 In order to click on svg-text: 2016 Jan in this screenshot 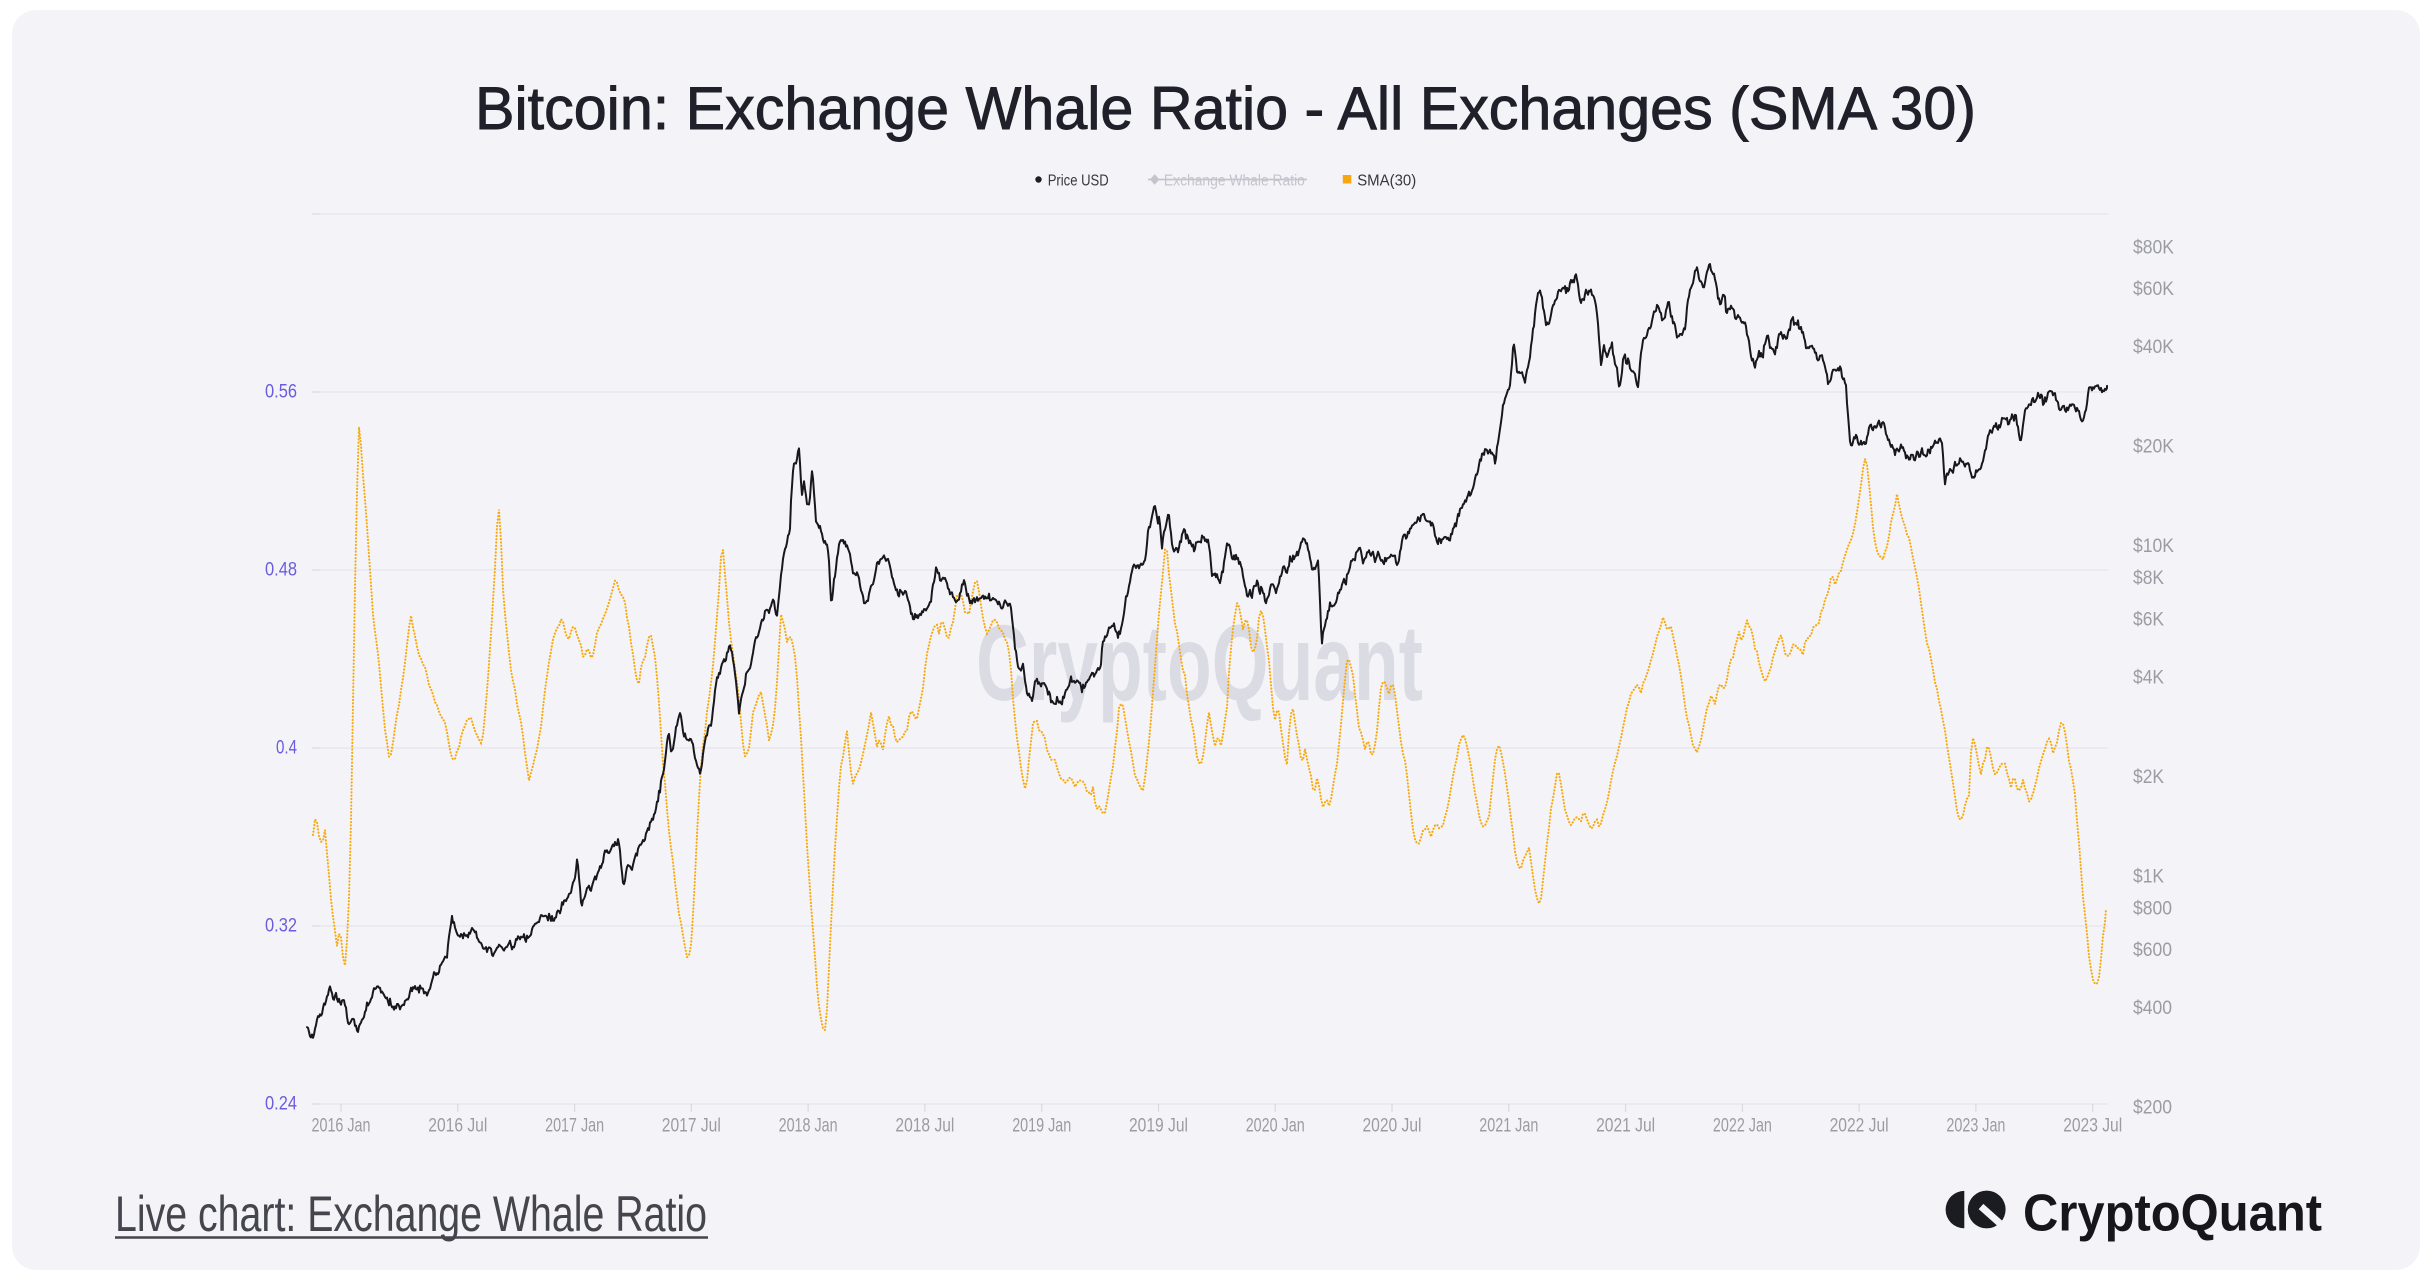, I will do `click(341, 1126)`.